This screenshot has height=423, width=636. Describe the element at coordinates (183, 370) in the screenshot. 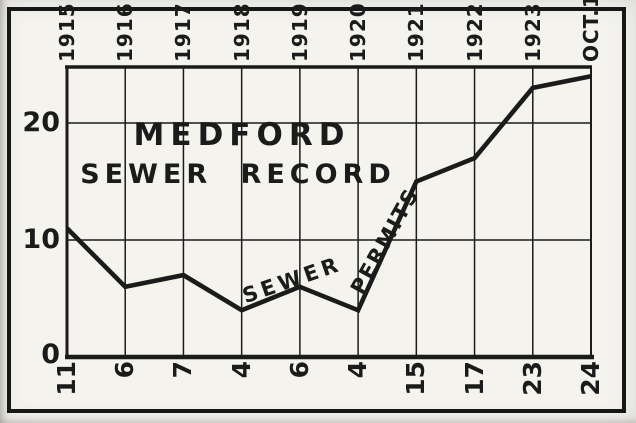

I see `x-axis-value-label: 7` at that location.